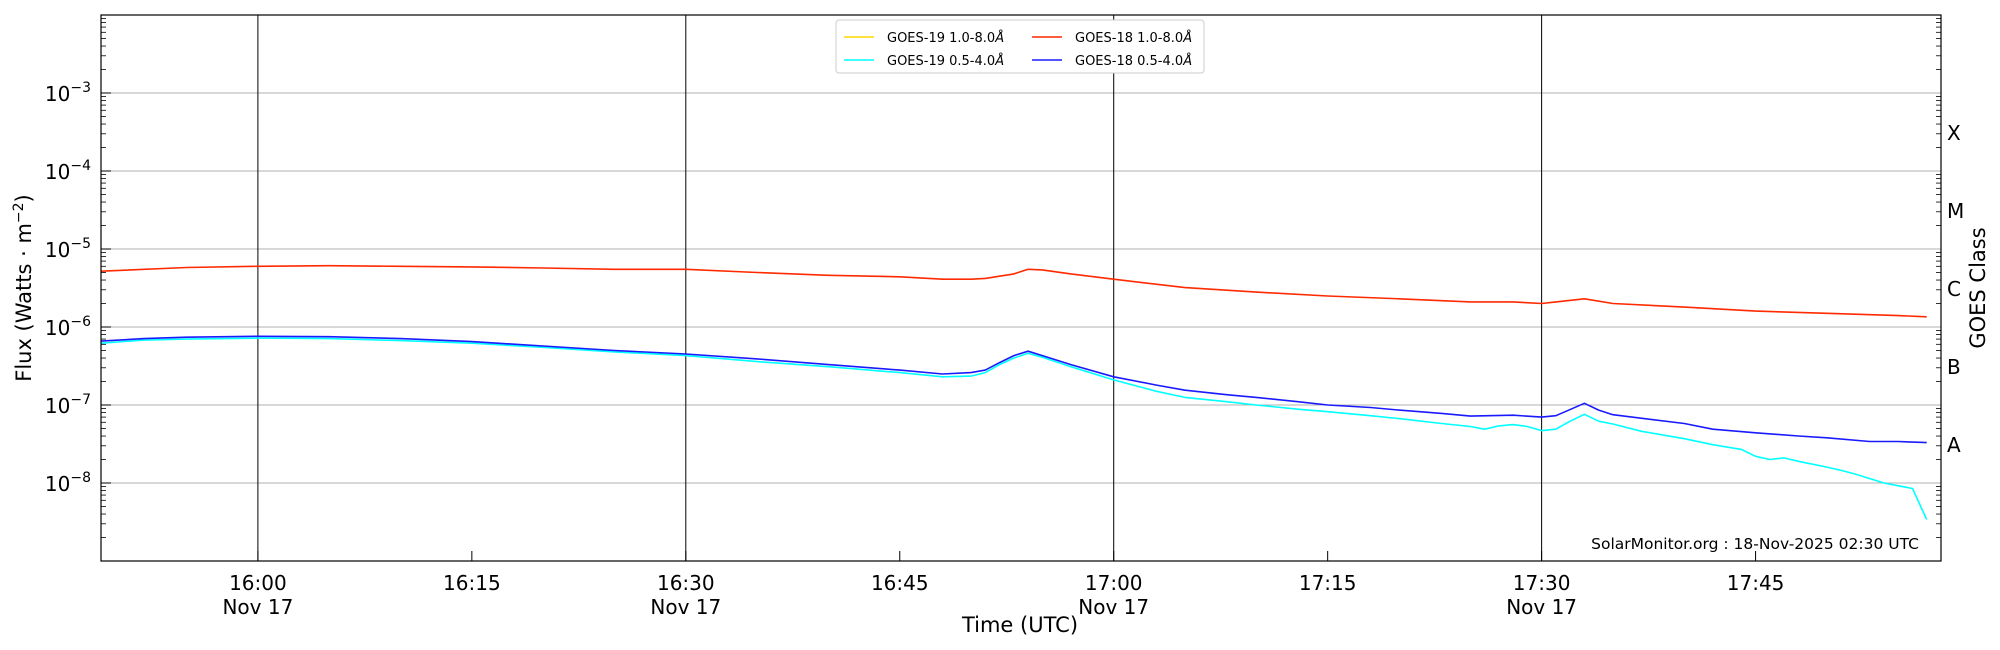 This screenshot has width=2000, height=650. Describe the element at coordinates (24, 198) in the screenshot. I see `y-axis-label-close: )` at that location.